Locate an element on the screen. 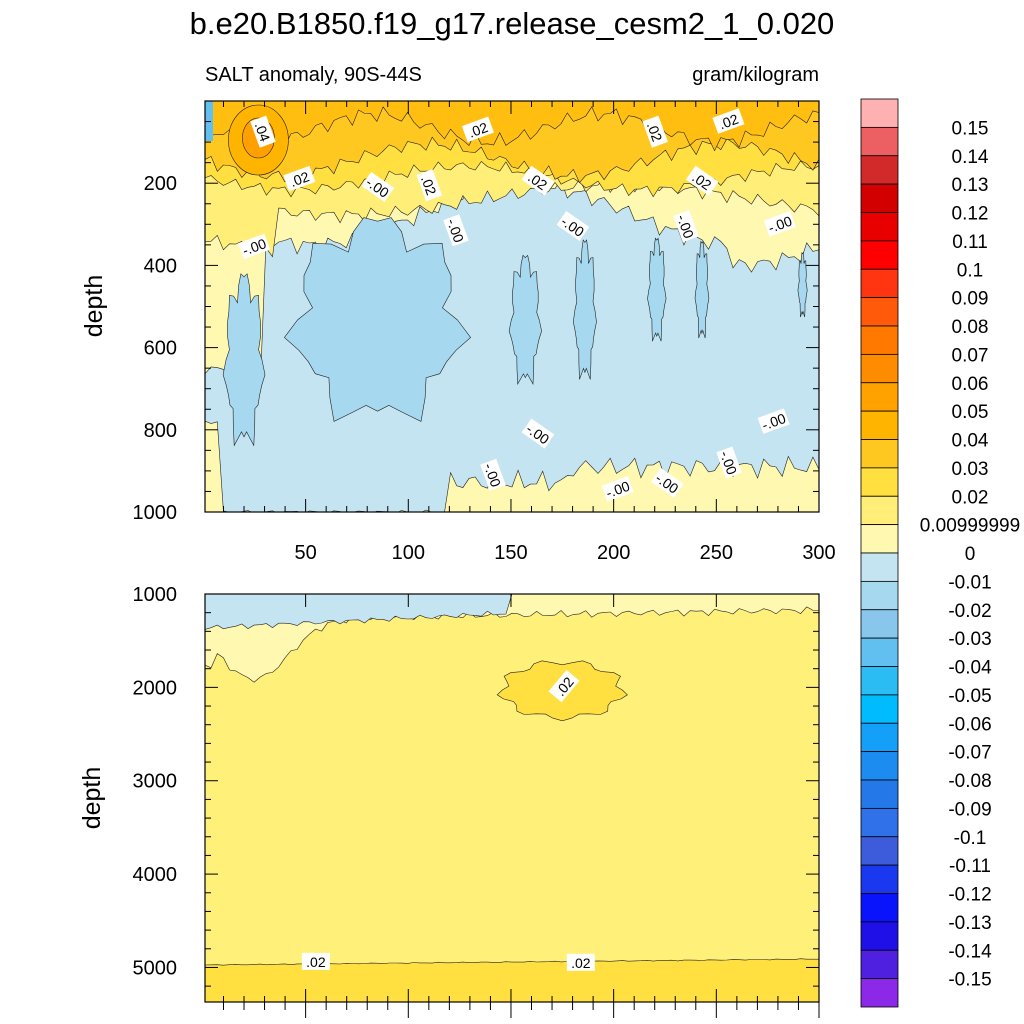 This screenshot has height=1024, width=1024. upper-ytick-label: 600 is located at coordinates (160, 349).